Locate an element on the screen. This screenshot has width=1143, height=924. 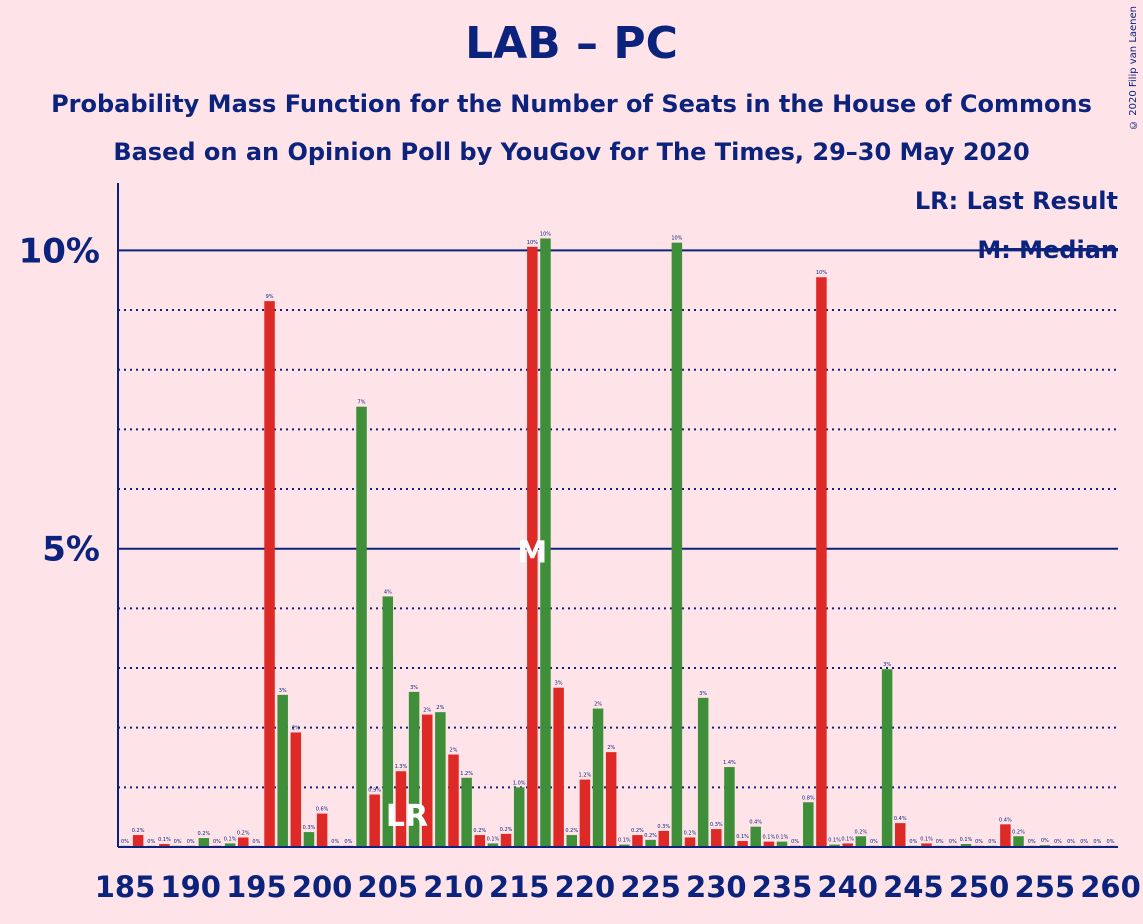
data-label-seat-233: 0.4% is located at coordinates (755, 823).